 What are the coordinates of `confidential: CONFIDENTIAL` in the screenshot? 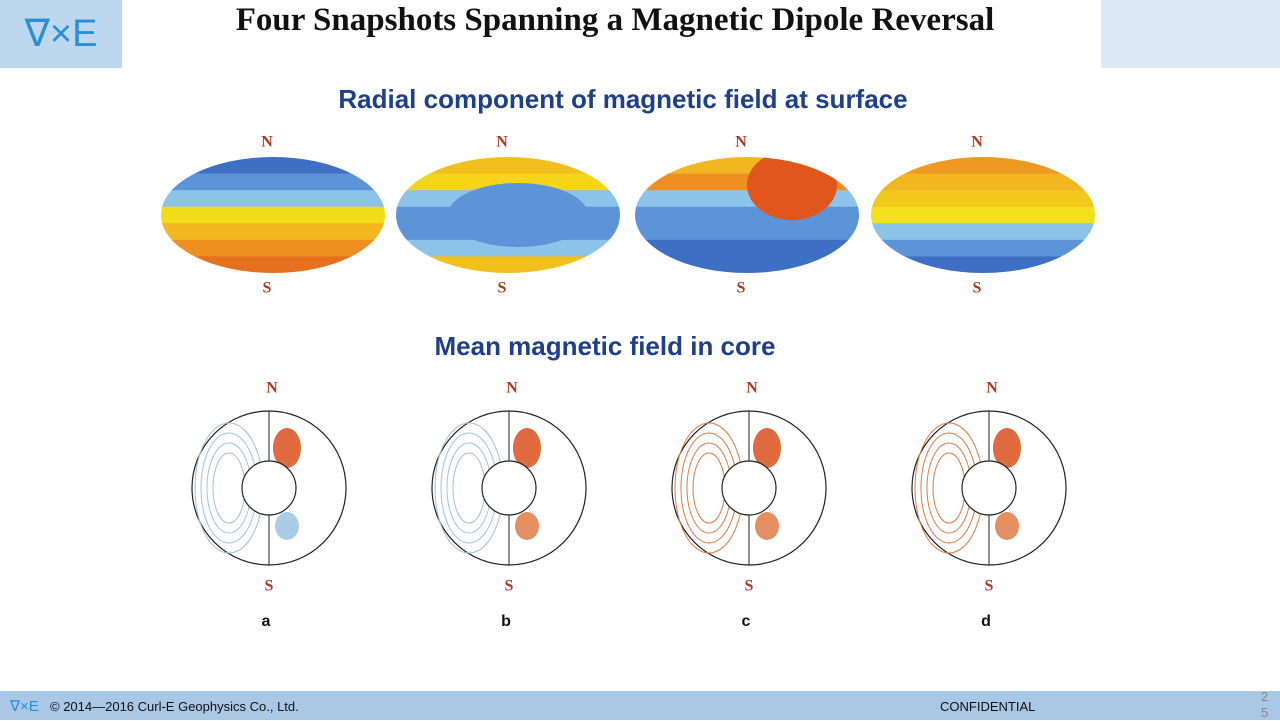 It's located at (988, 706).